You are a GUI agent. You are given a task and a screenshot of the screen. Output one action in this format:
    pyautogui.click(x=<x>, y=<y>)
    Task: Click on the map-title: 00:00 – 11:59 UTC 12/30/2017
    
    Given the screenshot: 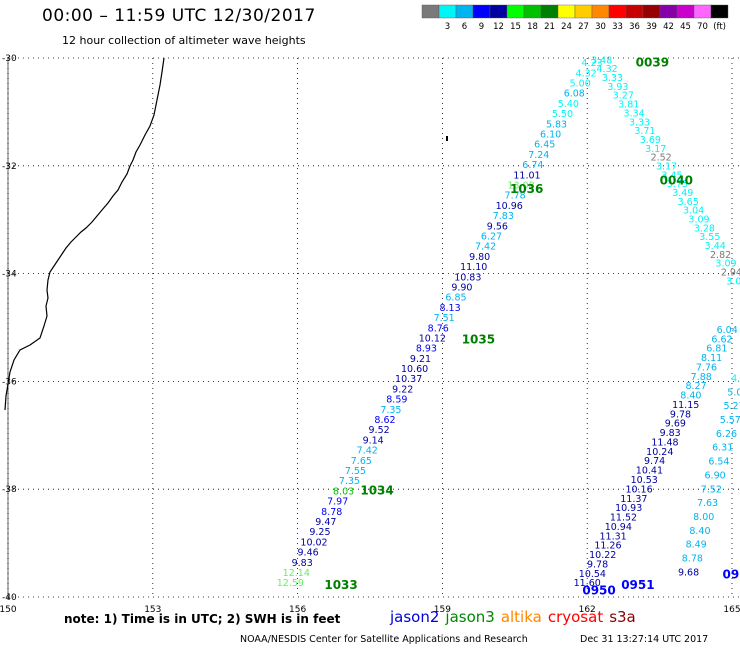 What is the action you would take?
    pyautogui.click(x=179, y=16)
    